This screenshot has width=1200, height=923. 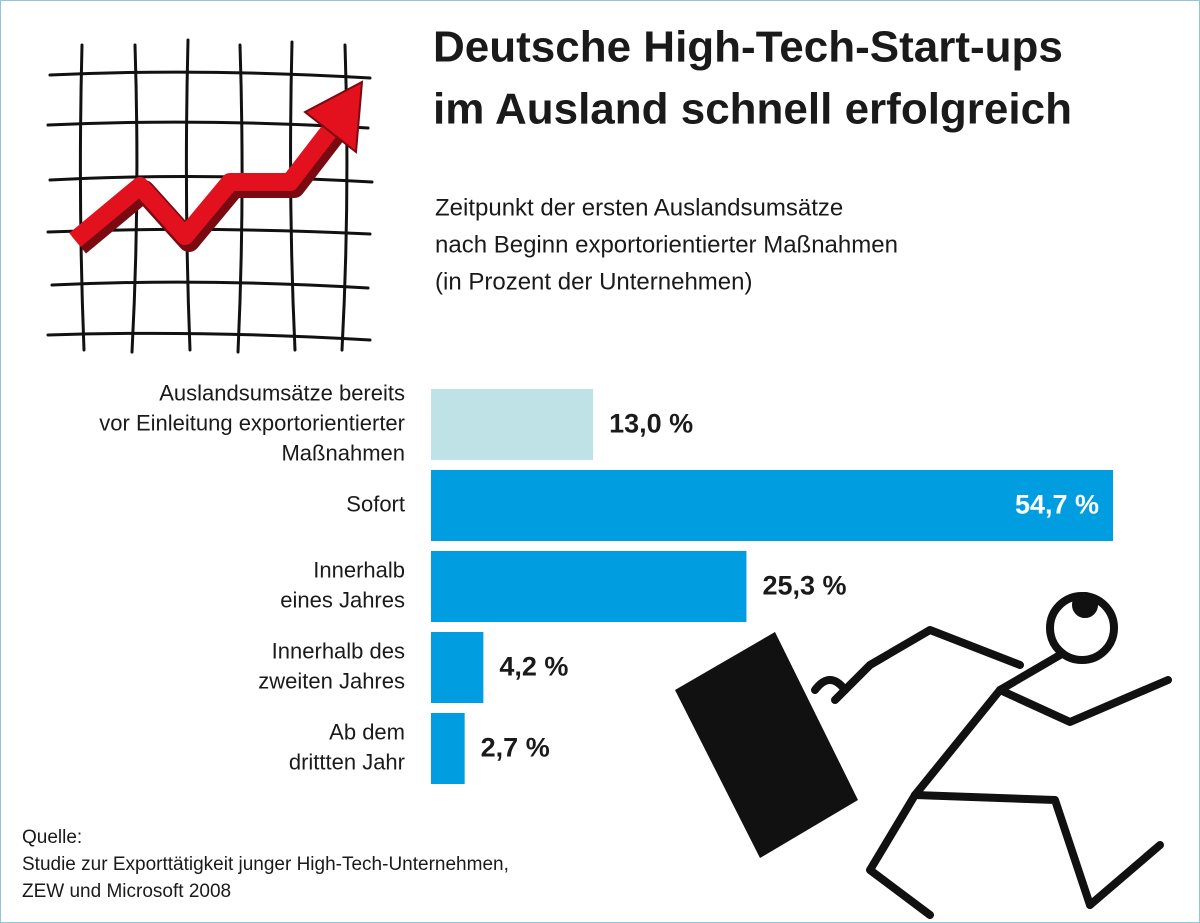 I want to click on source: Quelle:, so click(x=52, y=837).